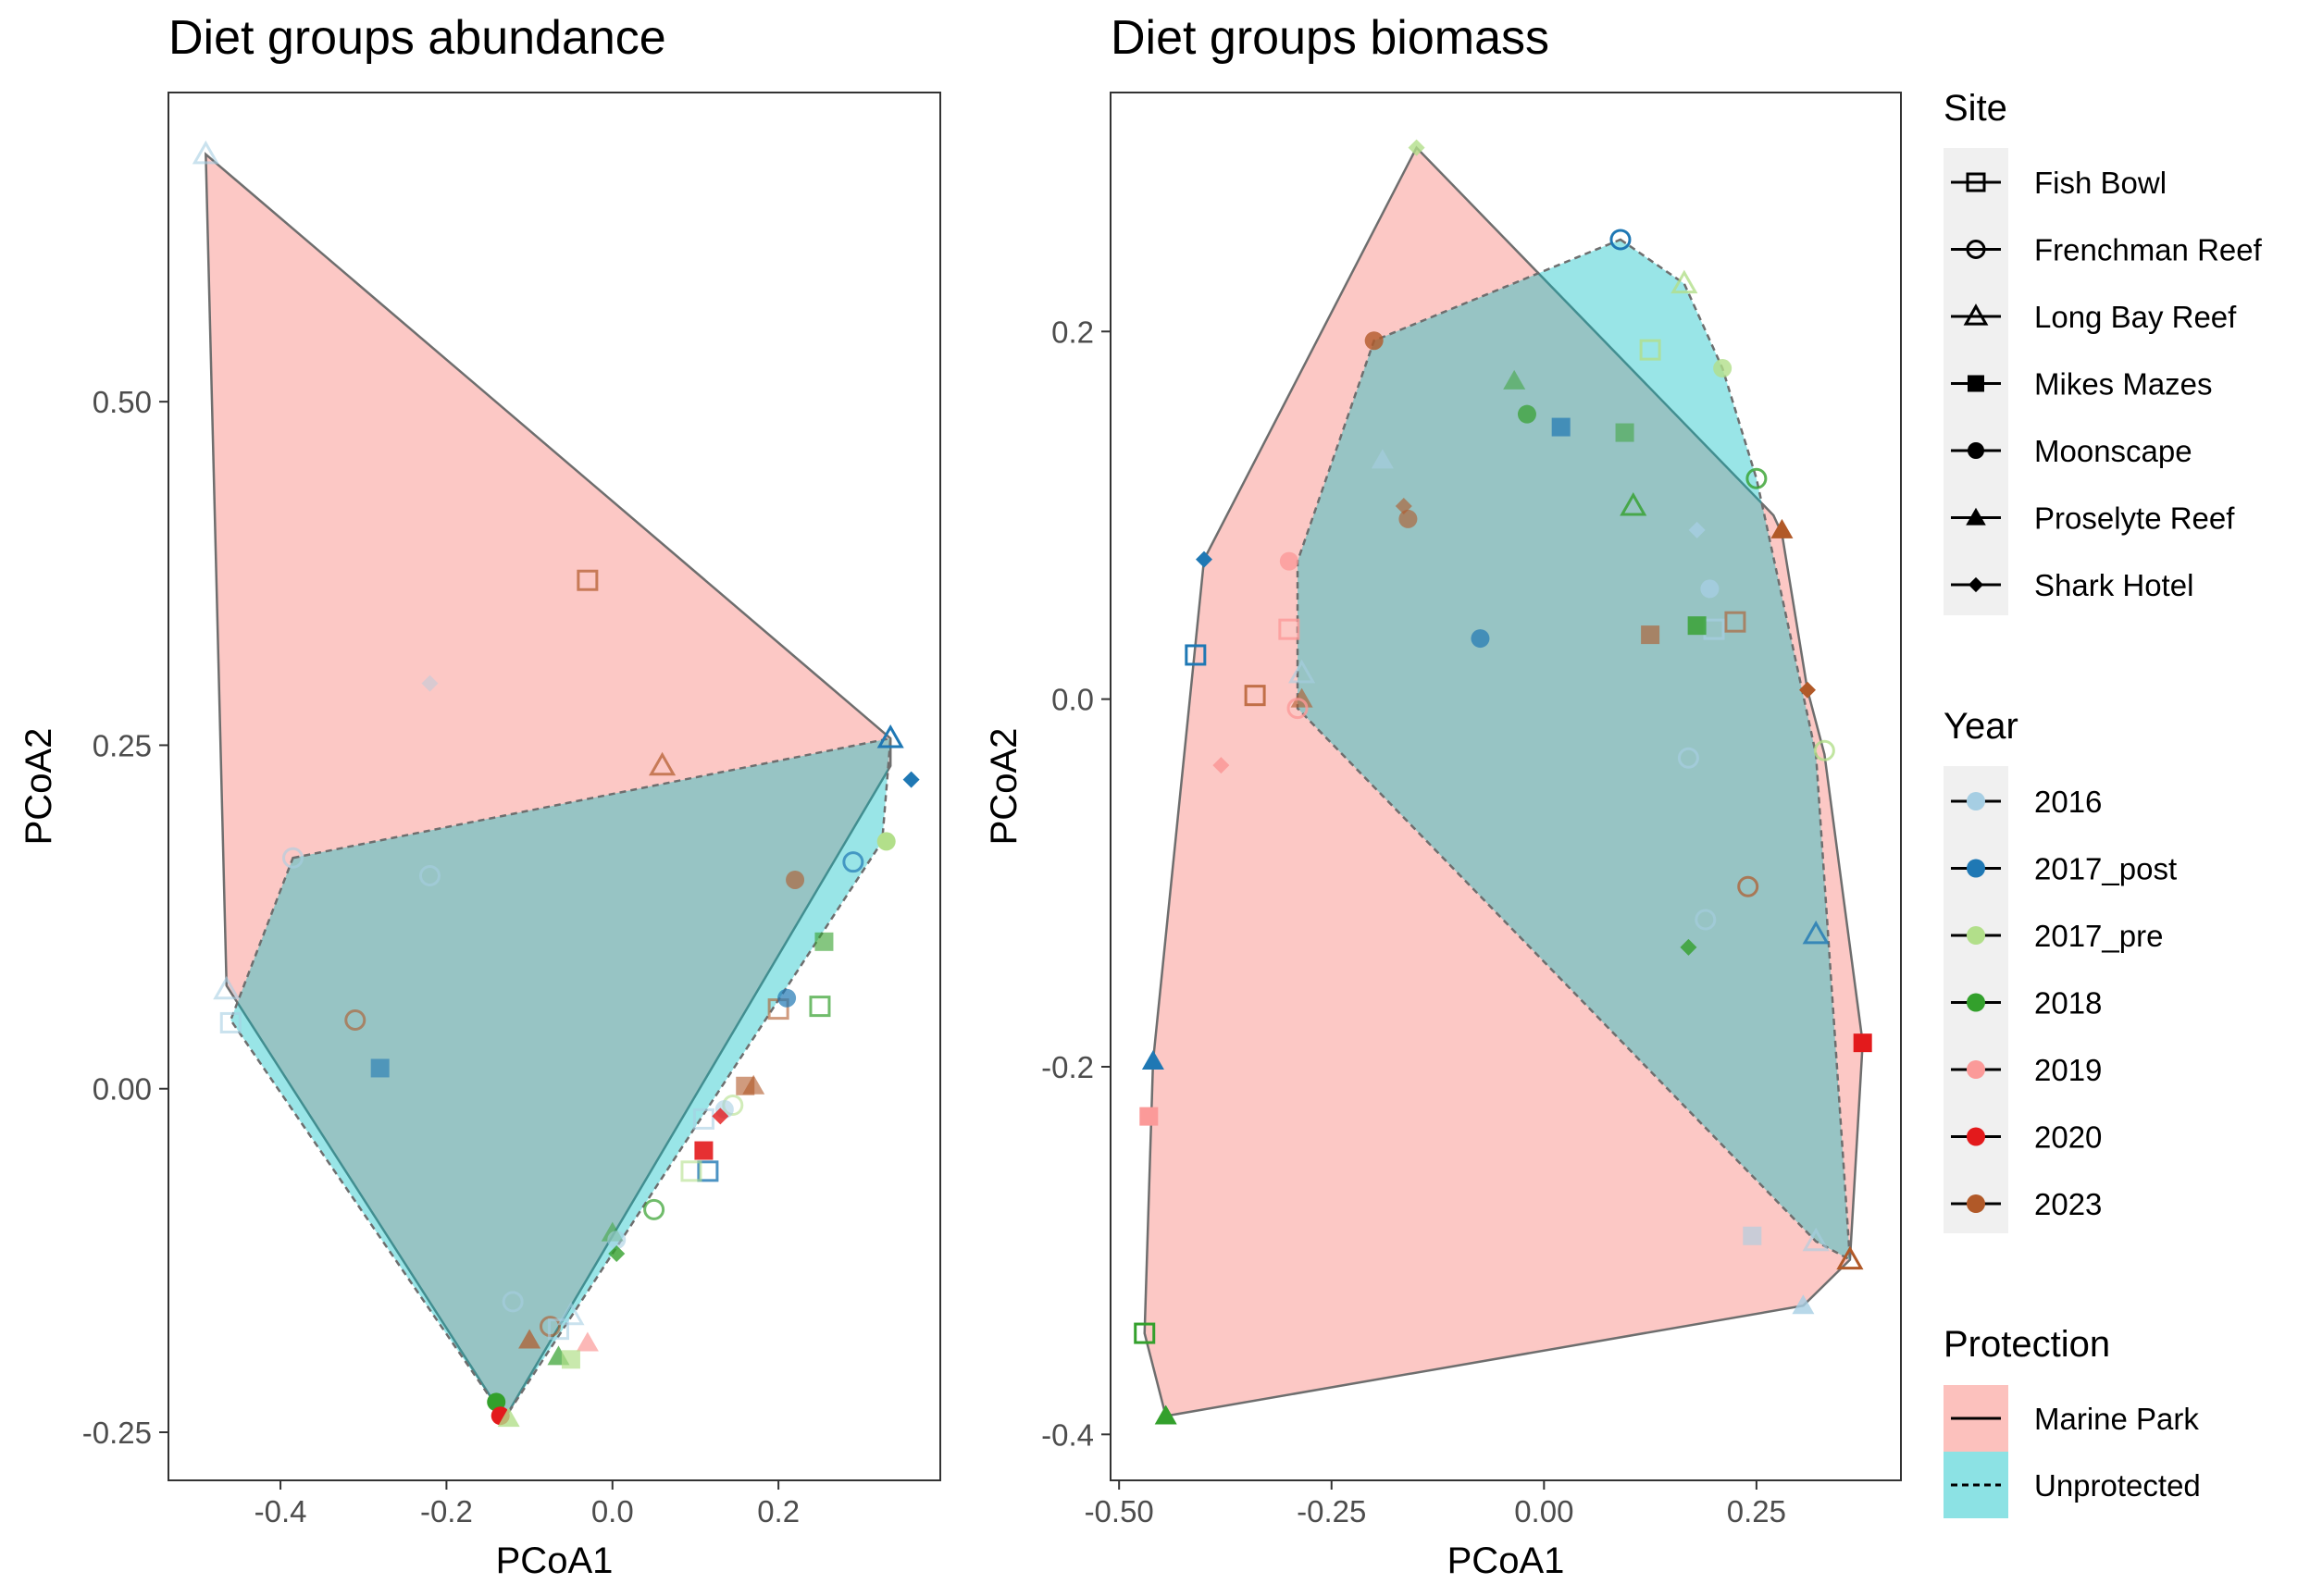 Image resolution: width=2310 pixels, height=1596 pixels. I want to click on biomass-y-tick-label: -0.4, so click(1067, 1434).